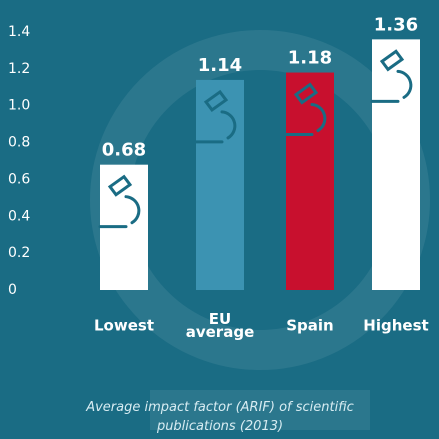 The height and width of the screenshot is (439, 439). Describe the element at coordinates (12, 290) in the screenshot. I see `y-tick-label: 0` at that location.